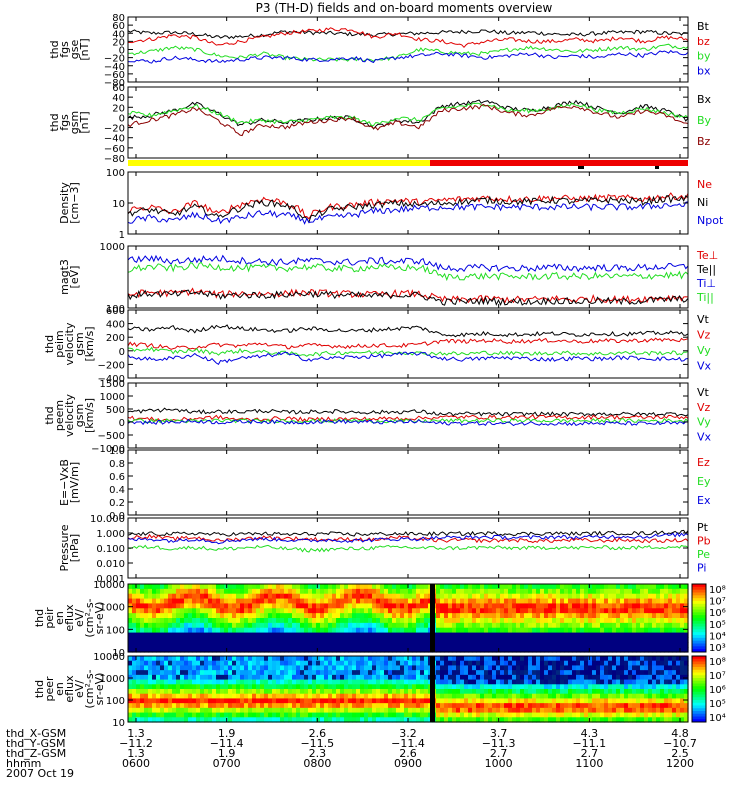 This screenshot has width=750, height=800. What do you see at coordinates (704, 56) in the screenshot?
I see `legend-green: by` at bounding box center [704, 56].